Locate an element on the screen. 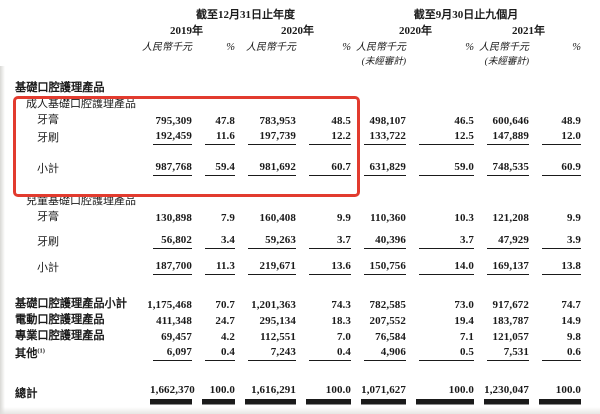  table-row: 成人基礎口腔護理產品 is located at coordinates (297, 103).